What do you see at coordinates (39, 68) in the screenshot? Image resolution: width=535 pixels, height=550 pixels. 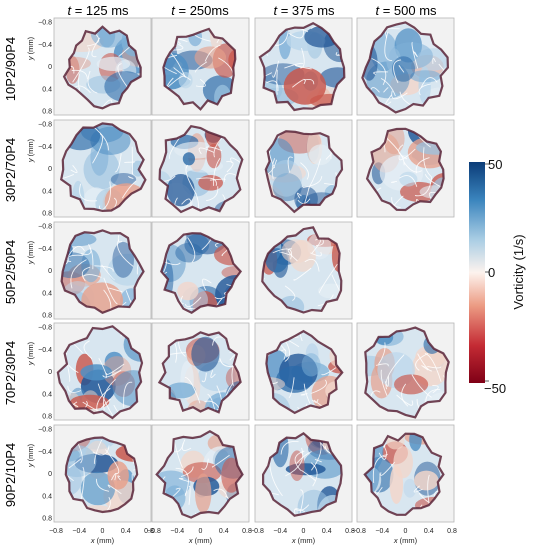 I see `y-axis-row-1: −0.8 −0.4 0 0.4 0.8 y (mm)` at bounding box center [39, 68].